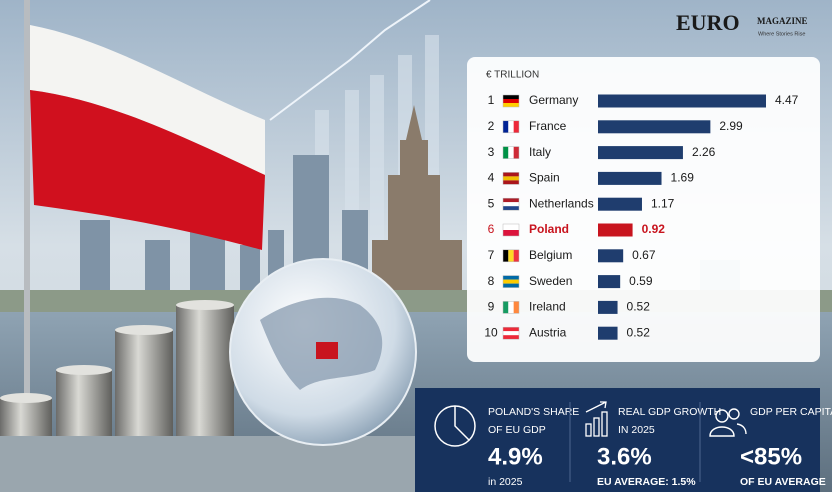  Describe the element at coordinates (561, 203) in the screenshot. I see `category-label: Netherlands` at that location.